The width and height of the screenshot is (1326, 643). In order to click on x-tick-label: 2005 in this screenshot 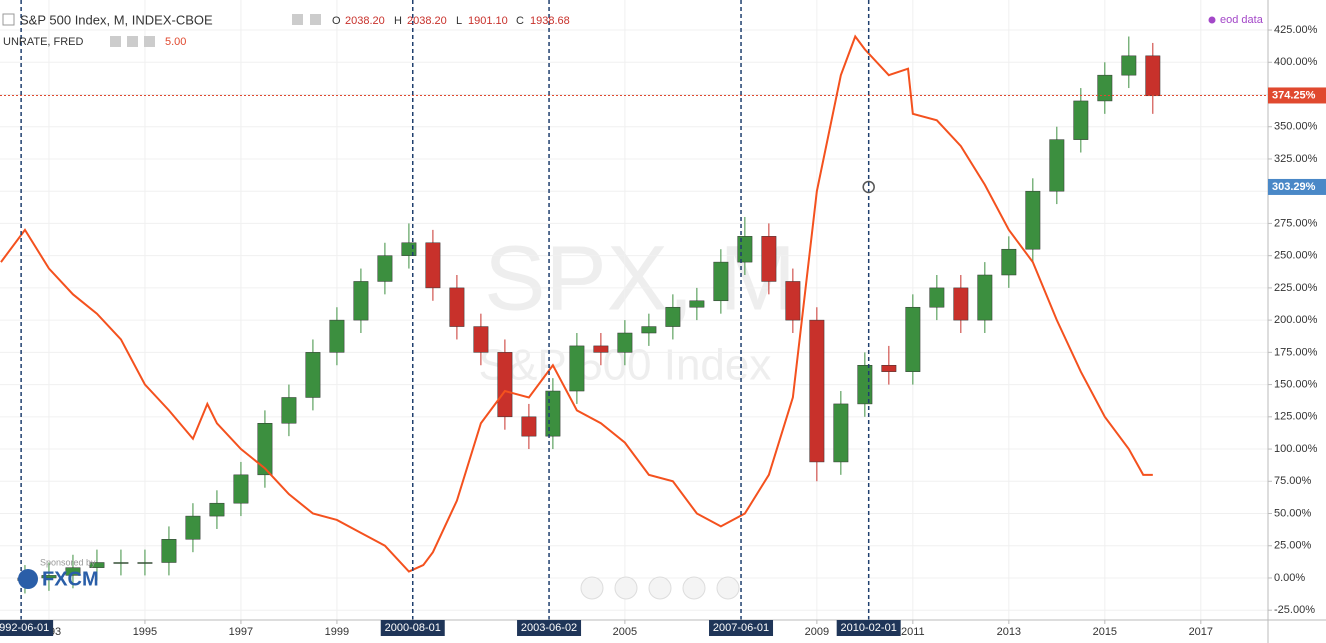, I will do `click(625, 632)`.